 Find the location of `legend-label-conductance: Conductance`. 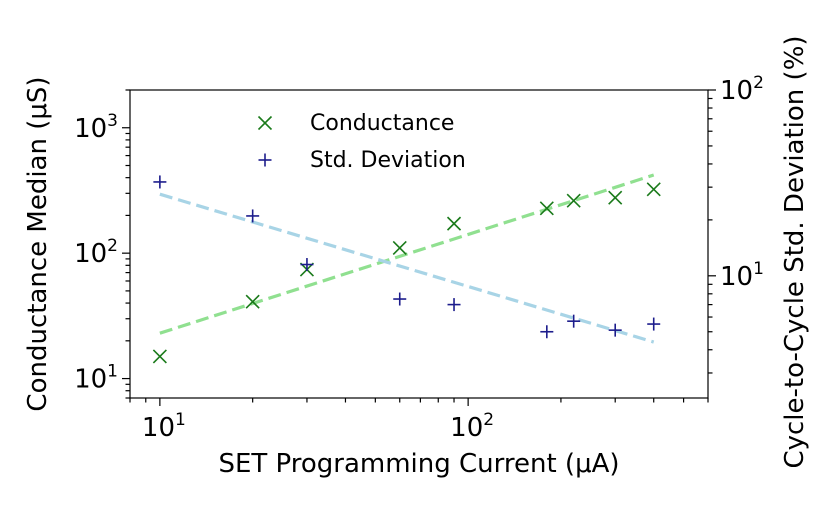

legend-label-conductance: Conductance is located at coordinates (382, 123).